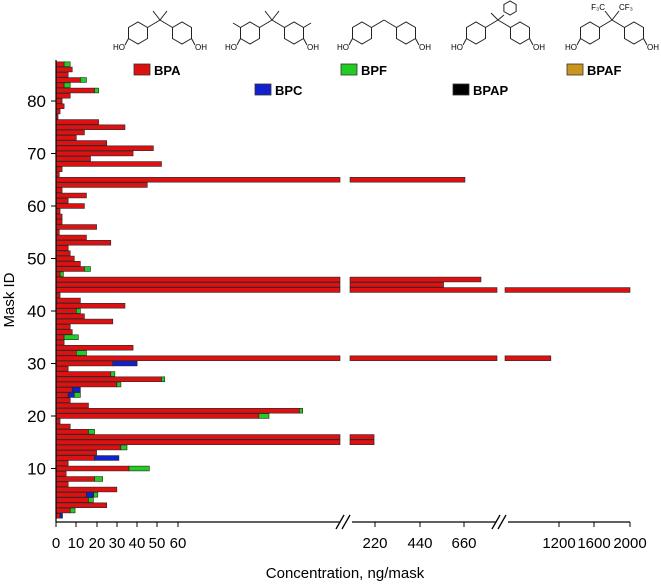  What do you see at coordinates (340, 522) in the screenshot?
I see `axis-break-mark` at bounding box center [340, 522].